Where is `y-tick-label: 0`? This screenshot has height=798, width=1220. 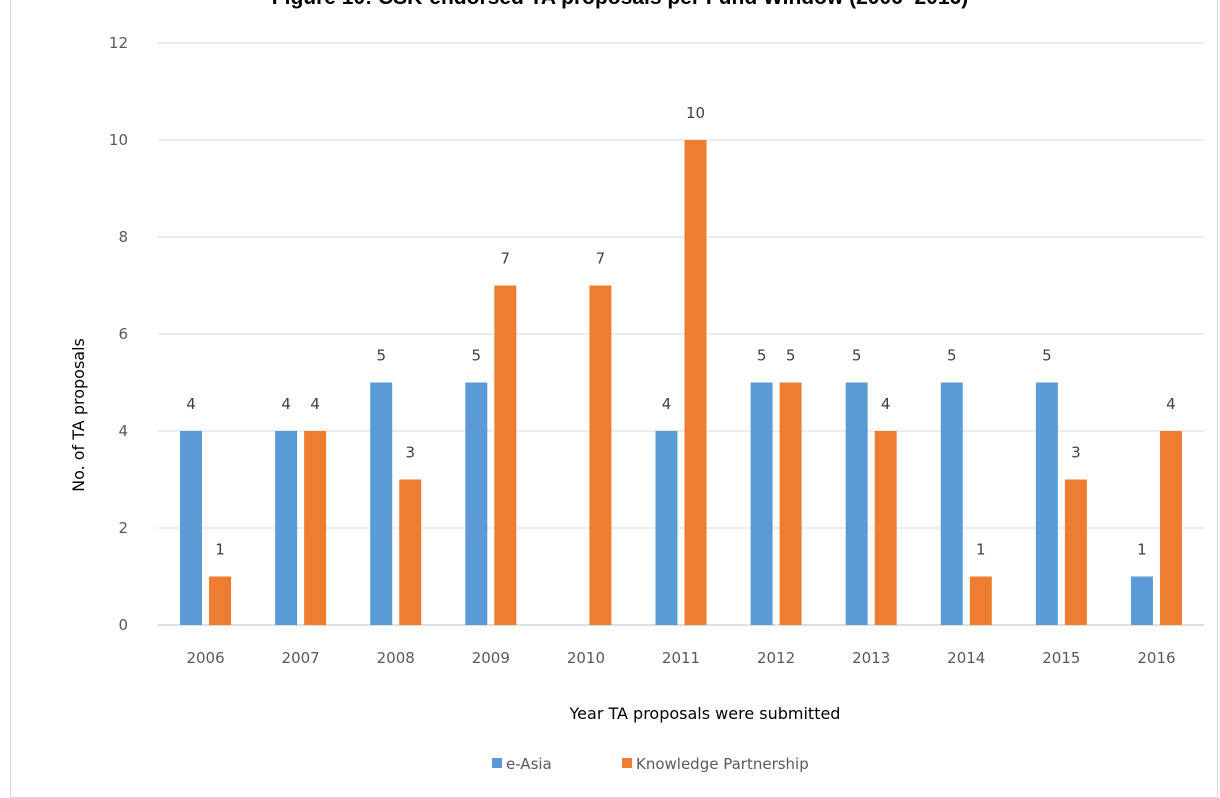
y-tick-label: 0 is located at coordinates (123, 625).